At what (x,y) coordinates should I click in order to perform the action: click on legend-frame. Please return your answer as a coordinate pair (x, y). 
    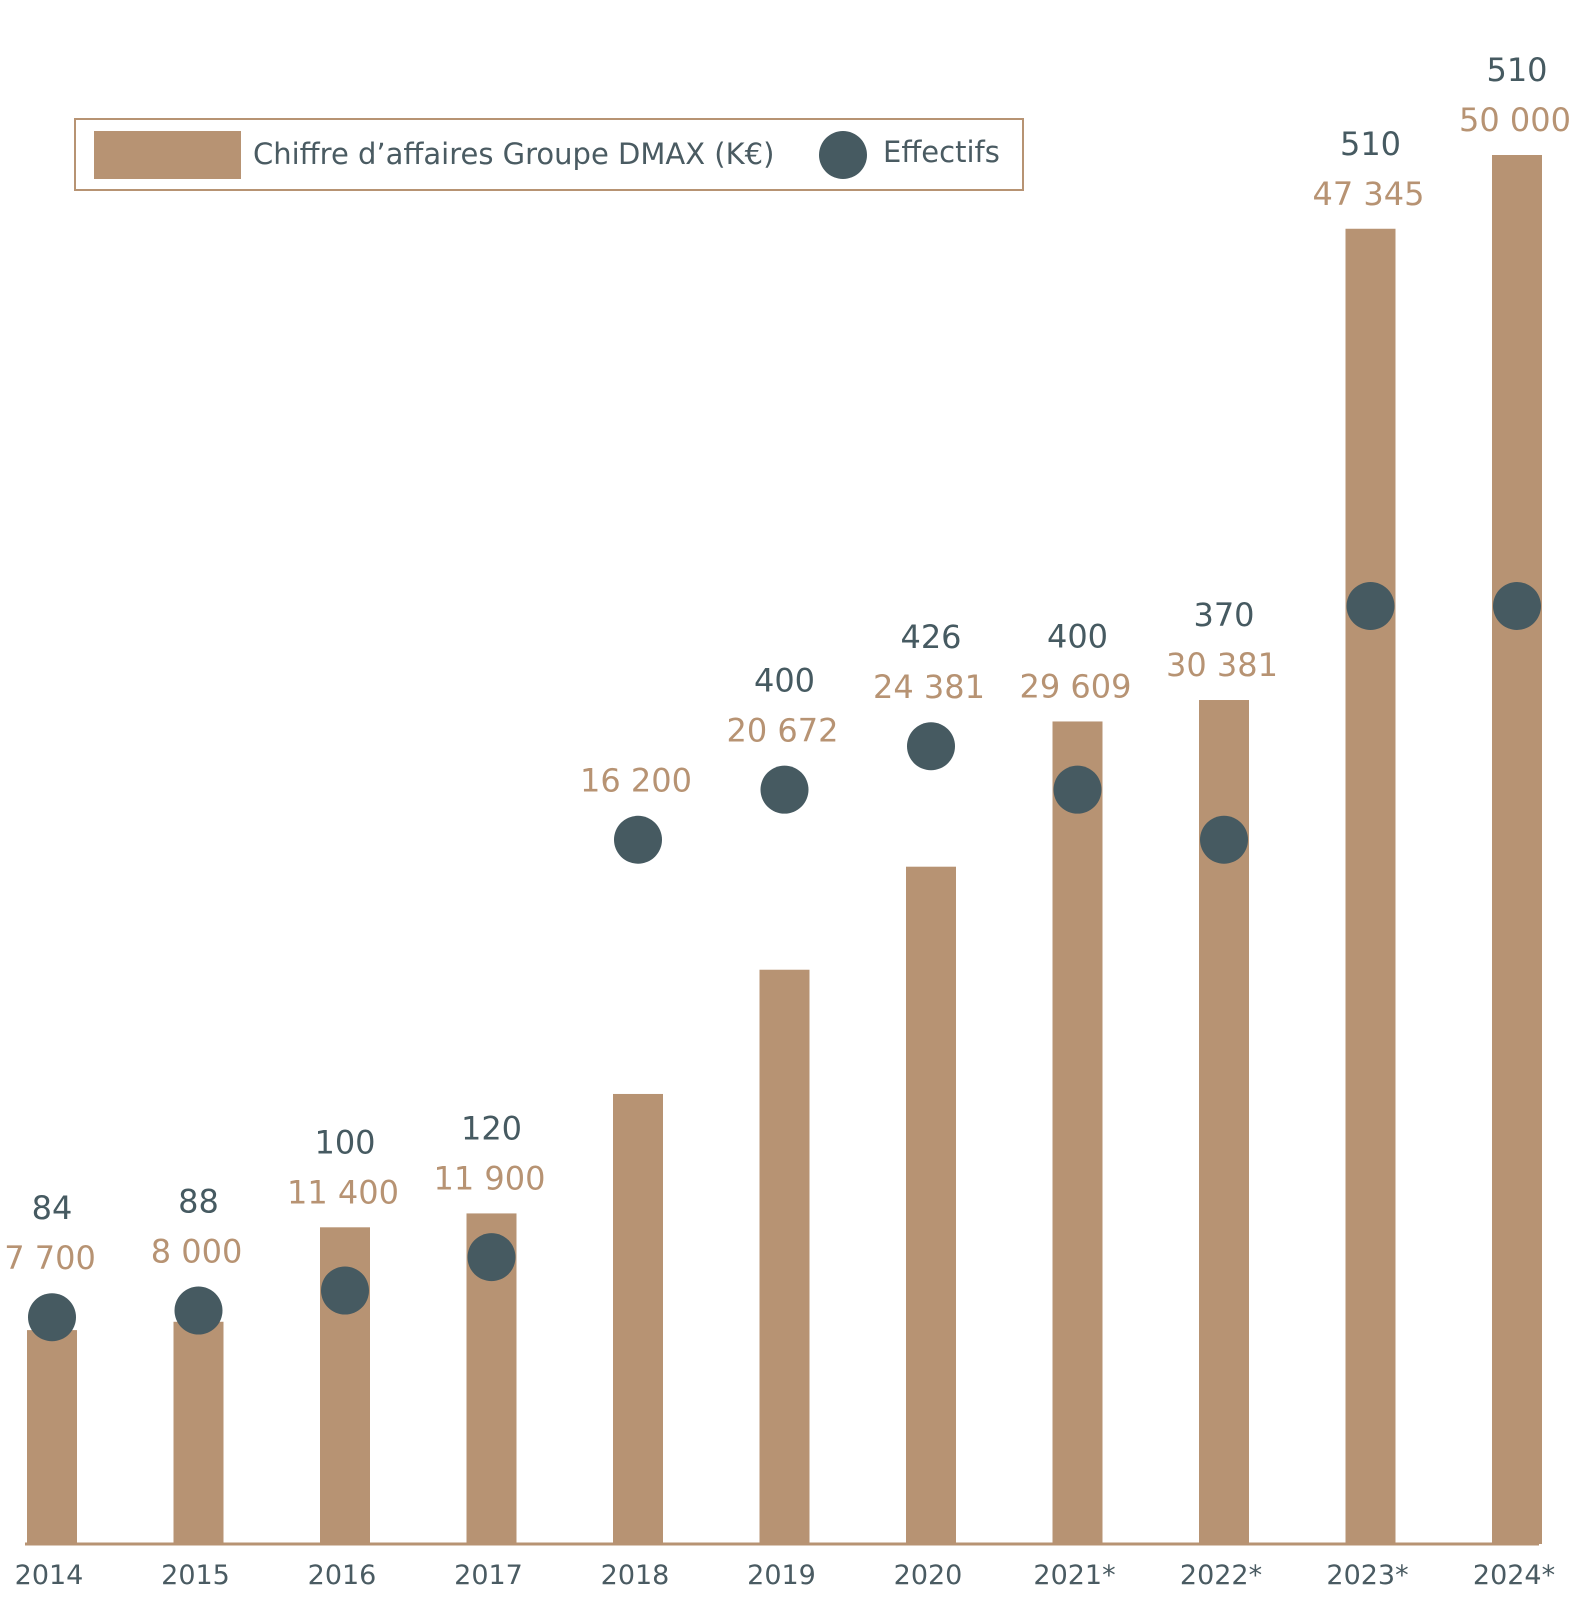
    Looking at the image, I should click on (549, 154).